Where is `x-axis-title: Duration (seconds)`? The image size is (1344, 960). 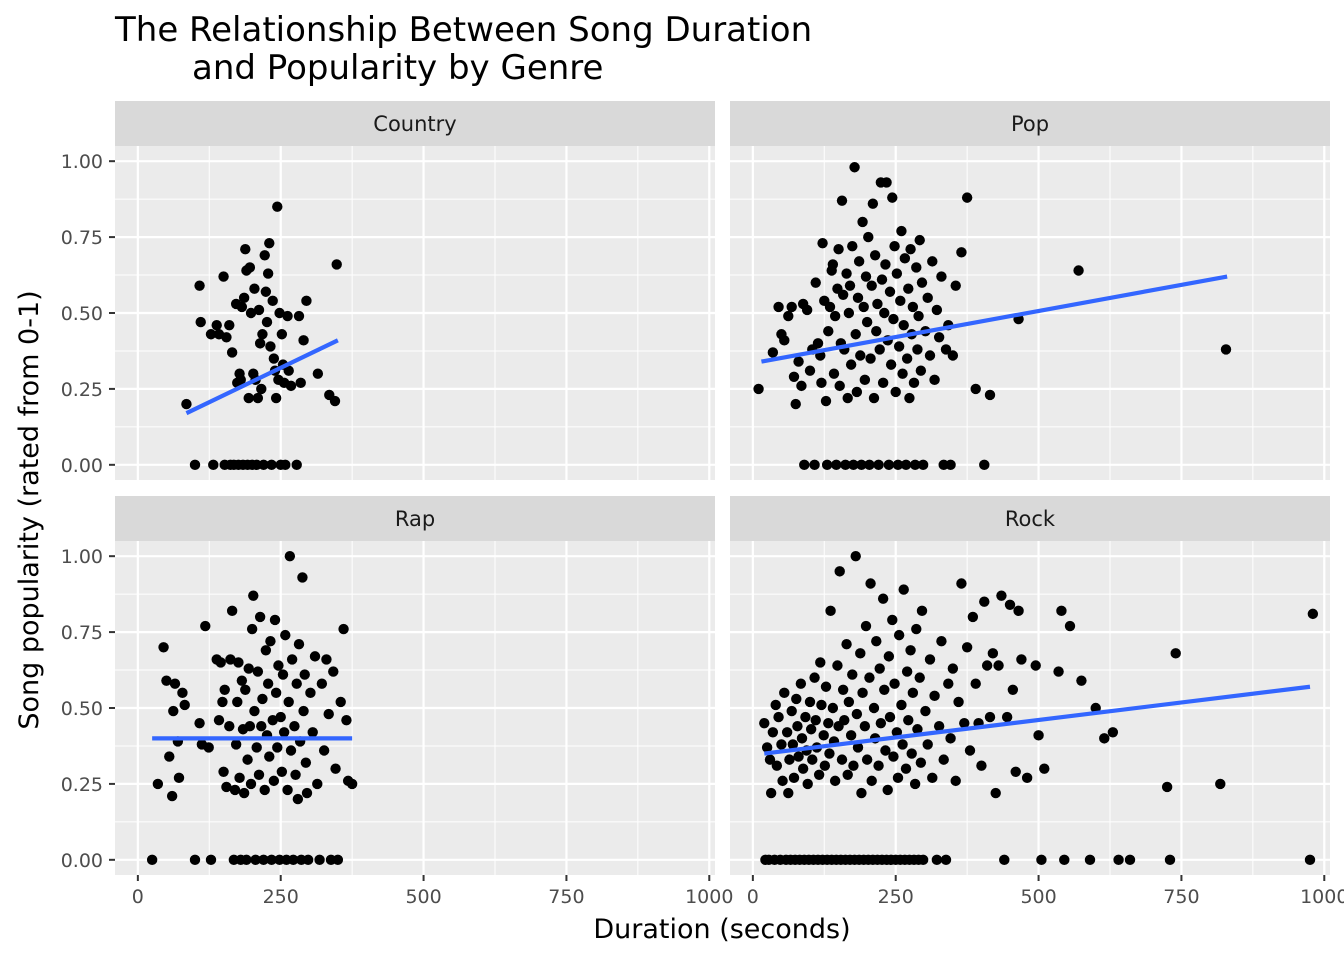
x-axis-title: Duration (seconds) is located at coordinates (721, 929).